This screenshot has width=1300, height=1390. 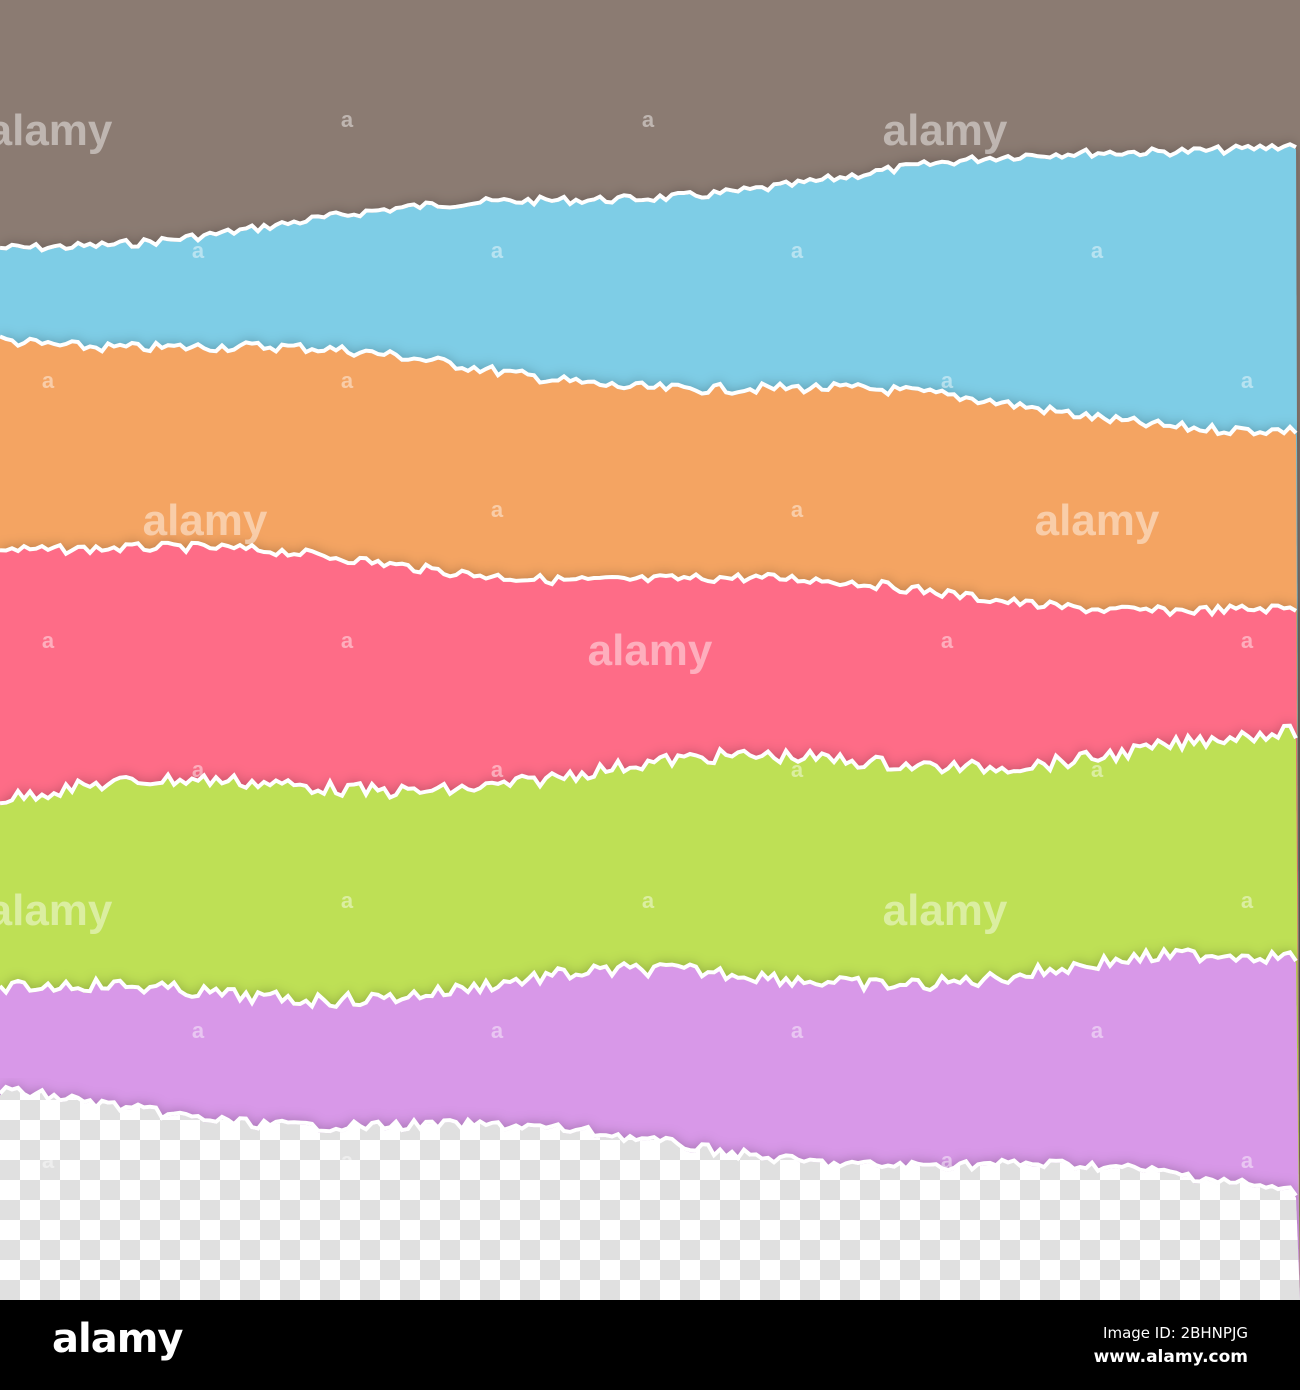 What do you see at coordinates (117, 1339) in the screenshot?
I see `alamy-logo: alamy` at bounding box center [117, 1339].